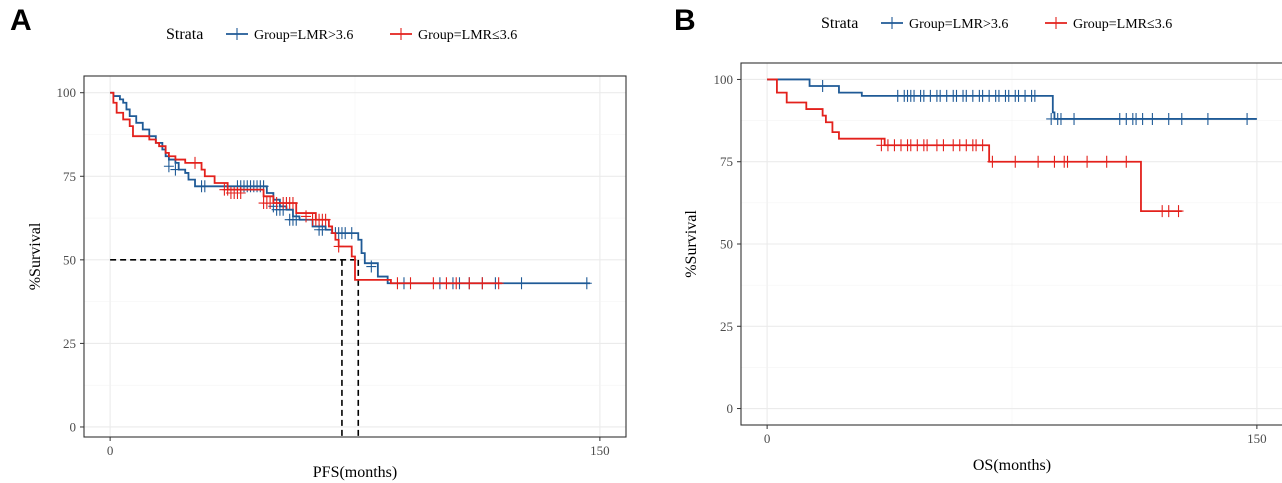 The image size is (1282, 483). What do you see at coordinates (1012, 465) in the screenshot?
I see `x-axis-label: OS(months)` at bounding box center [1012, 465].